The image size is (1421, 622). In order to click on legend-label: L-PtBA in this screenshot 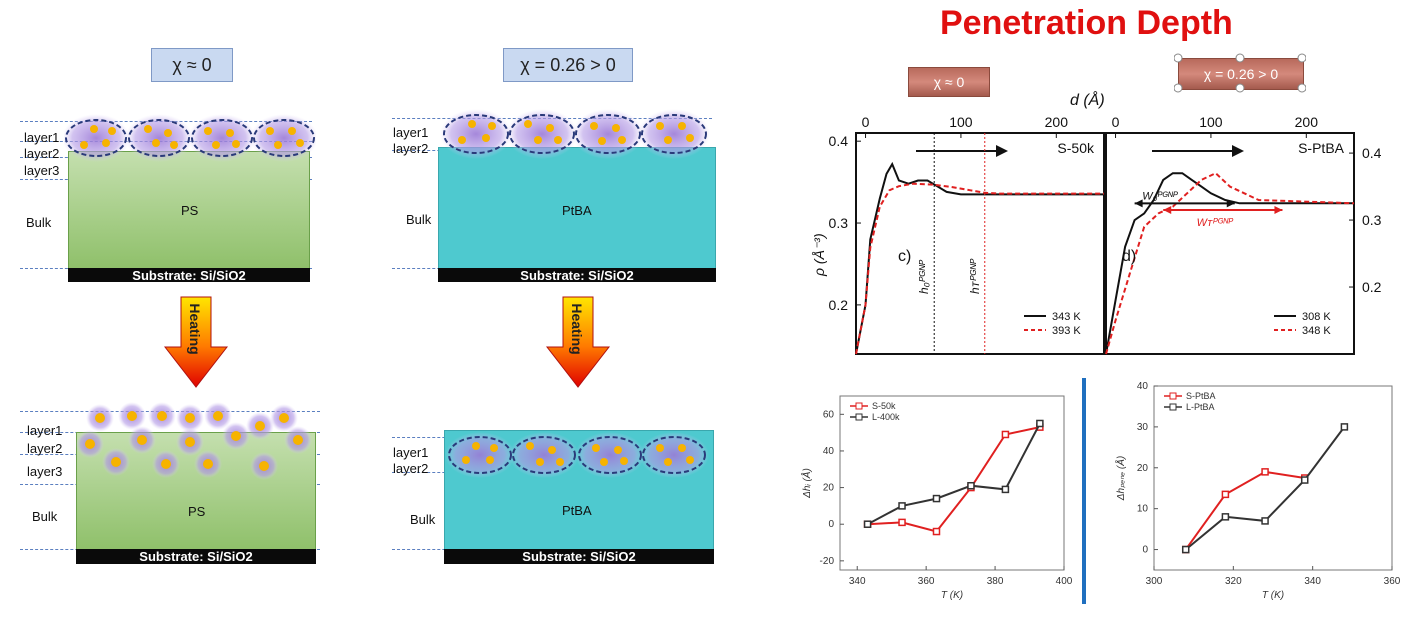, I will do `click(1200, 407)`.